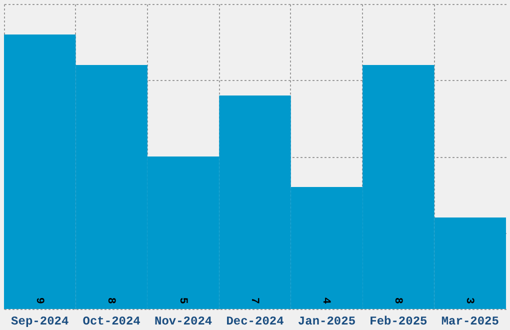  Describe the element at coordinates (40, 321) in the screenshot. I see `x-tick-label: Sep-2024` at that location.